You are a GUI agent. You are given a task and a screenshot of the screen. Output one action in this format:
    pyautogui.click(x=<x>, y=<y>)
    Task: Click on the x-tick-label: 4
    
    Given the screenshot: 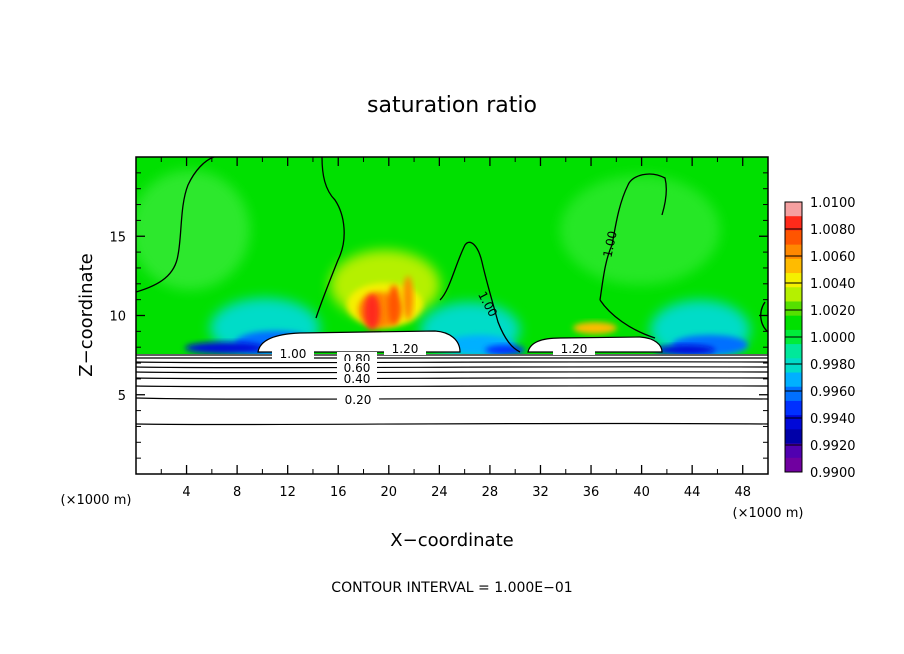 What is the action you would take?
    pyautogui.click(x=186, y=492)
    